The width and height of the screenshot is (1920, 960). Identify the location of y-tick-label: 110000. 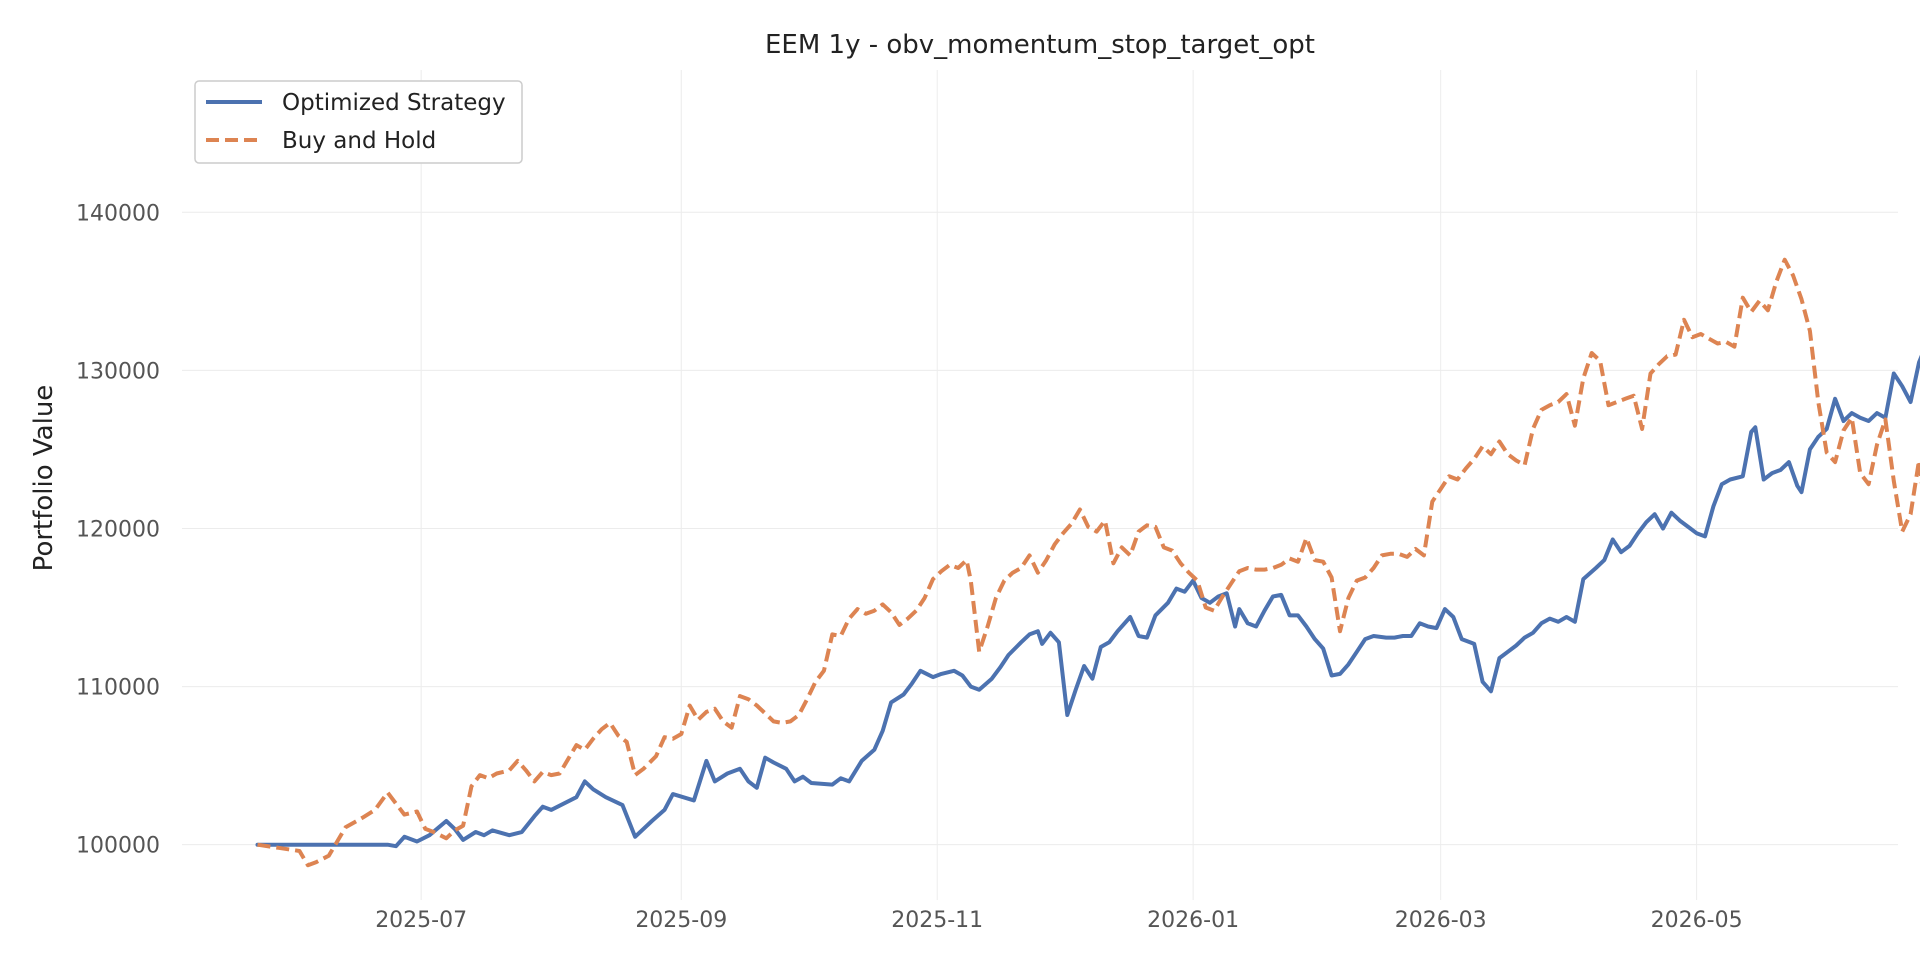
(118, 688).